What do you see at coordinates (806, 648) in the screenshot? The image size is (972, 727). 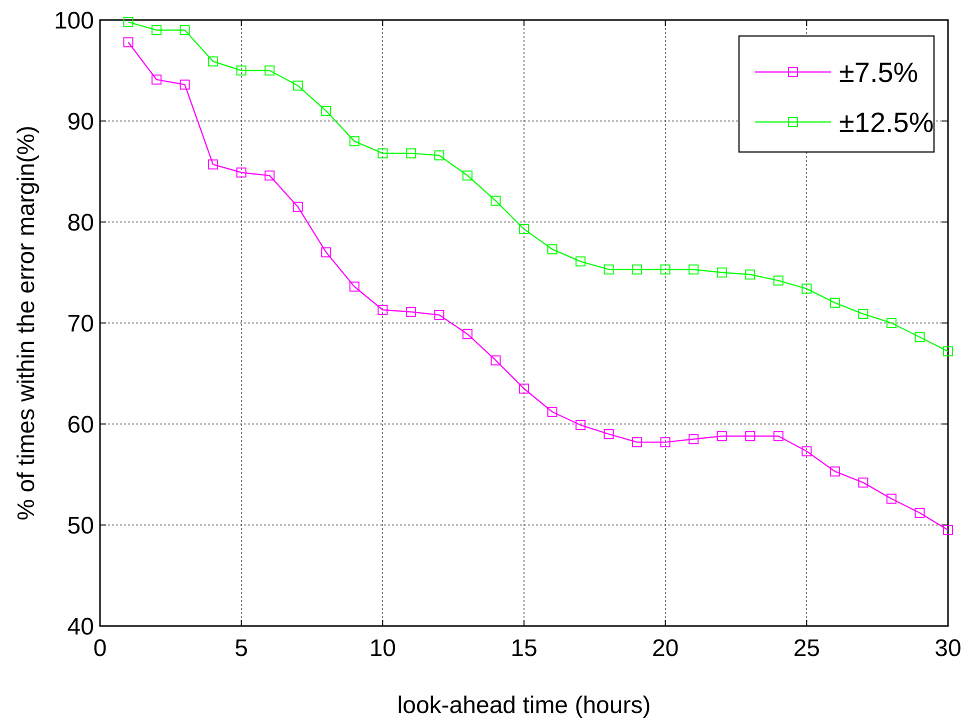 I see `x-tick-label: 25` at bounding box center [806, 648].